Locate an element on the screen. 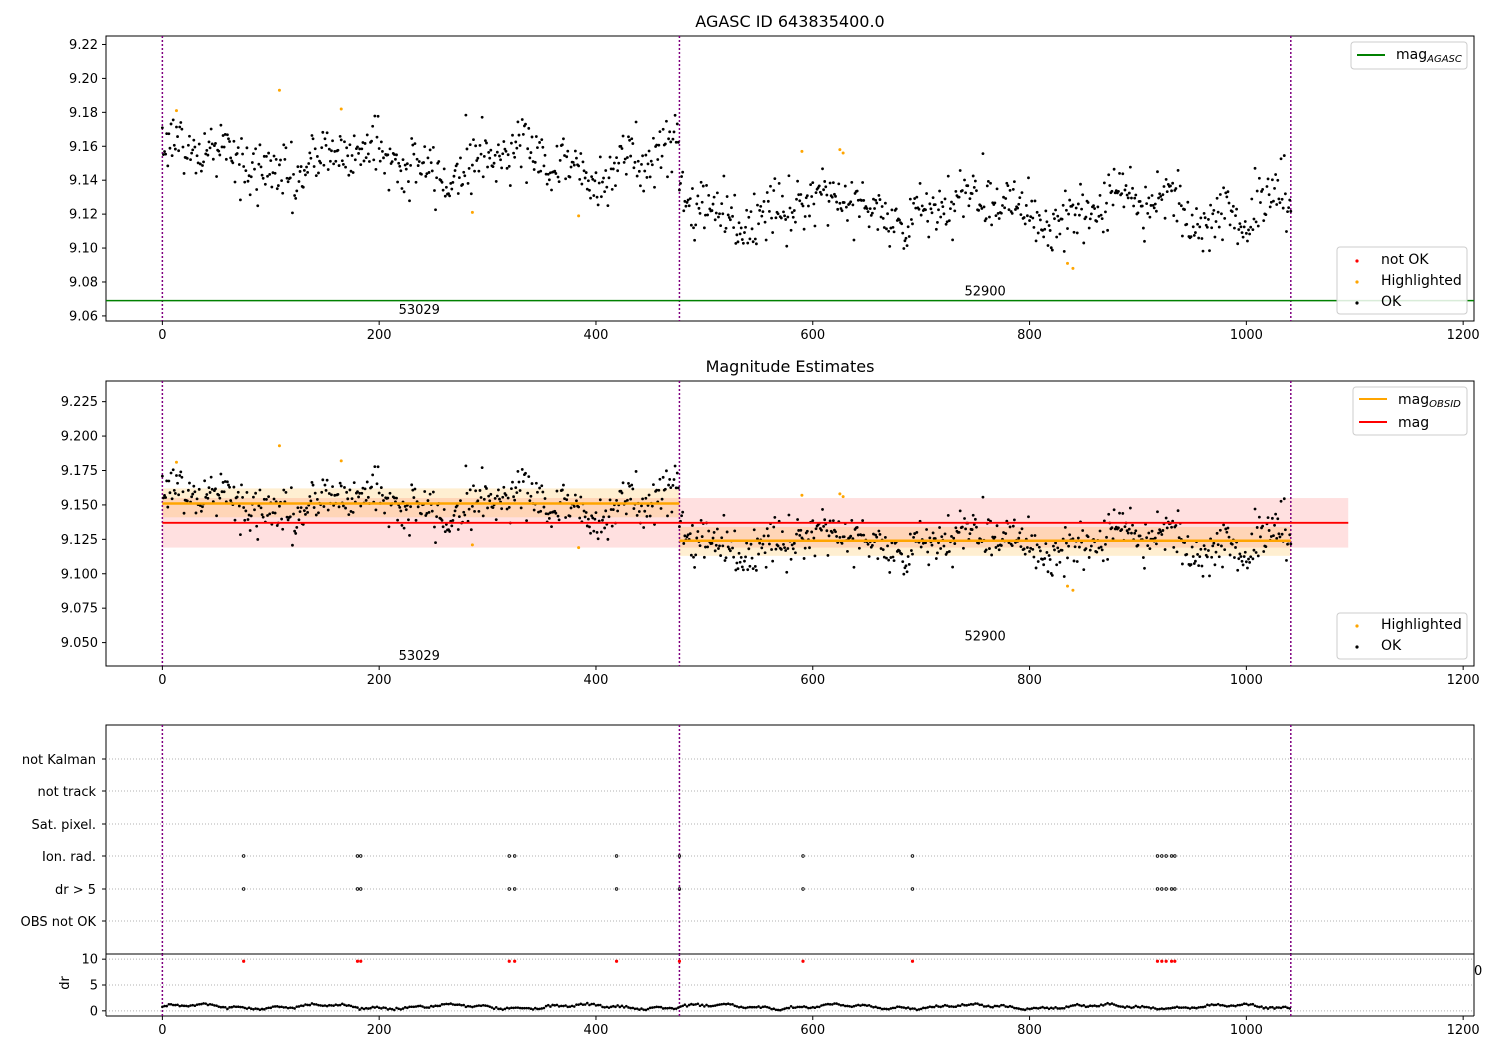 The width and height of the screenshot is (1500, 1050). light-curve-x-tick-label: 1200 is located at coordinates (1463, 335).